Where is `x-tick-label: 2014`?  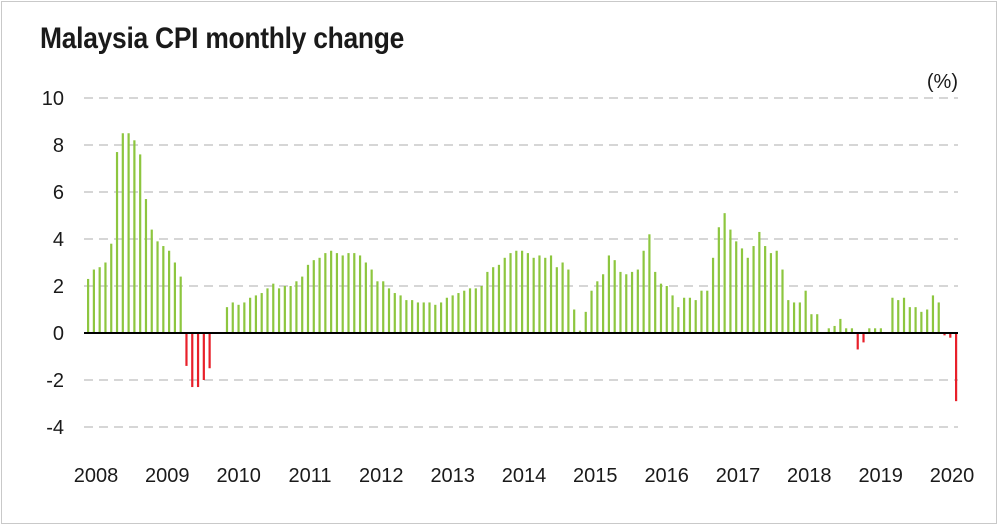
x-tick-label: 2014 is located at coordinates (524, 476).